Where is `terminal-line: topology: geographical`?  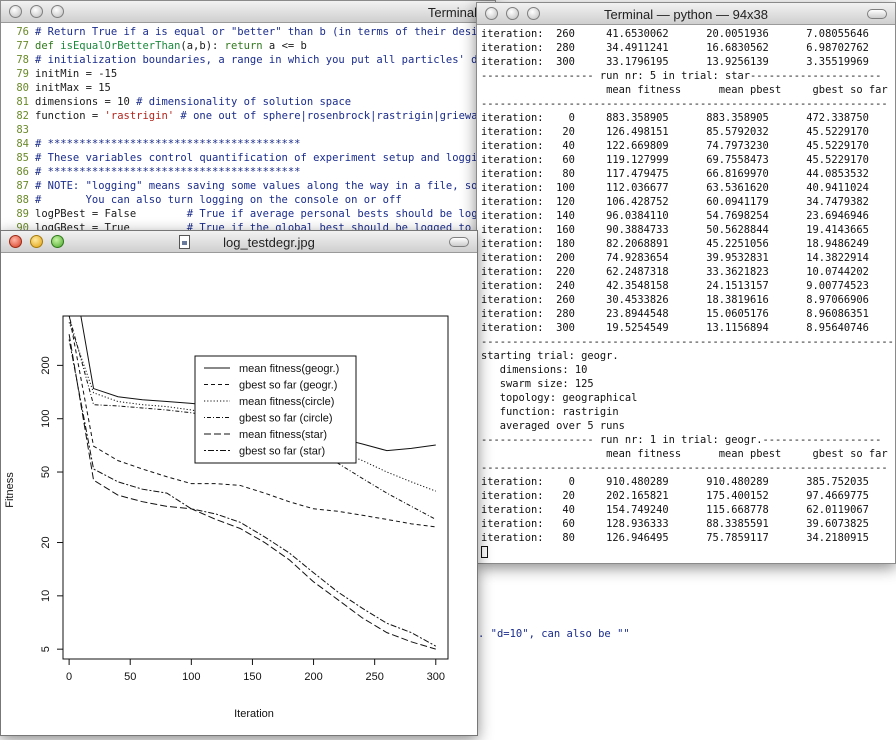 terminal-line: topology: geographical is located at coordinates (559, 398).